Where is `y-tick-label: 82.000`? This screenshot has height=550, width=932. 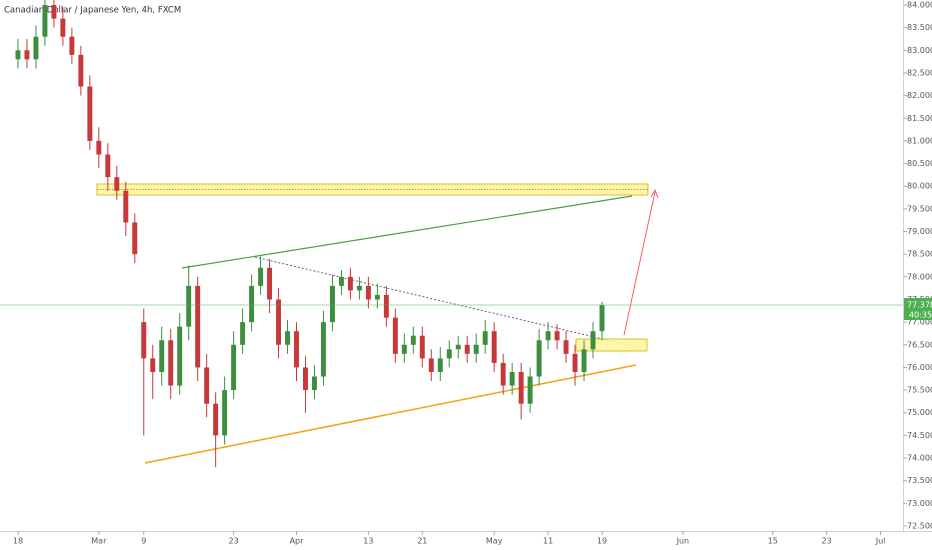 y-tick-label: 82.000 is located at coordinates (919, 95).